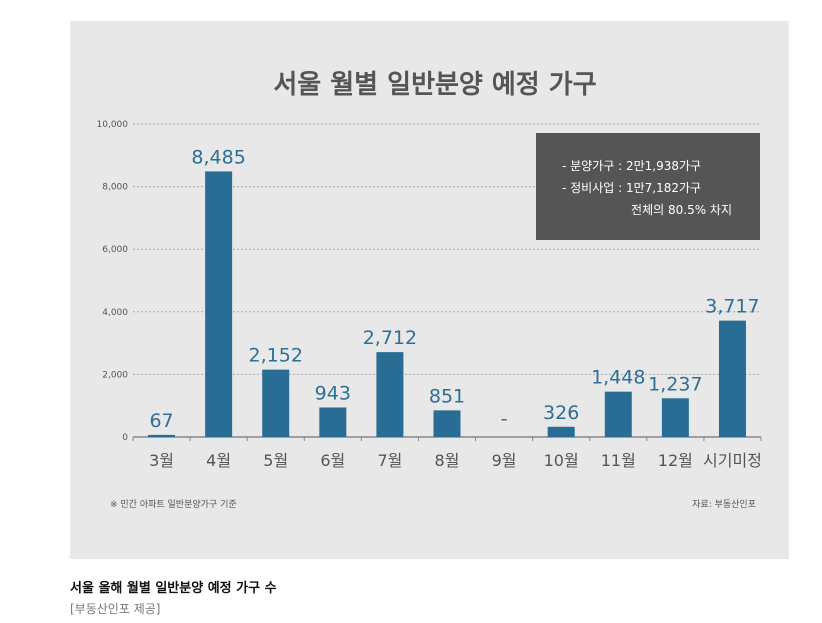 The width and height of the screenshot is (822, 623). I want to click on x-tick-label: 8월, so click(447, 460).